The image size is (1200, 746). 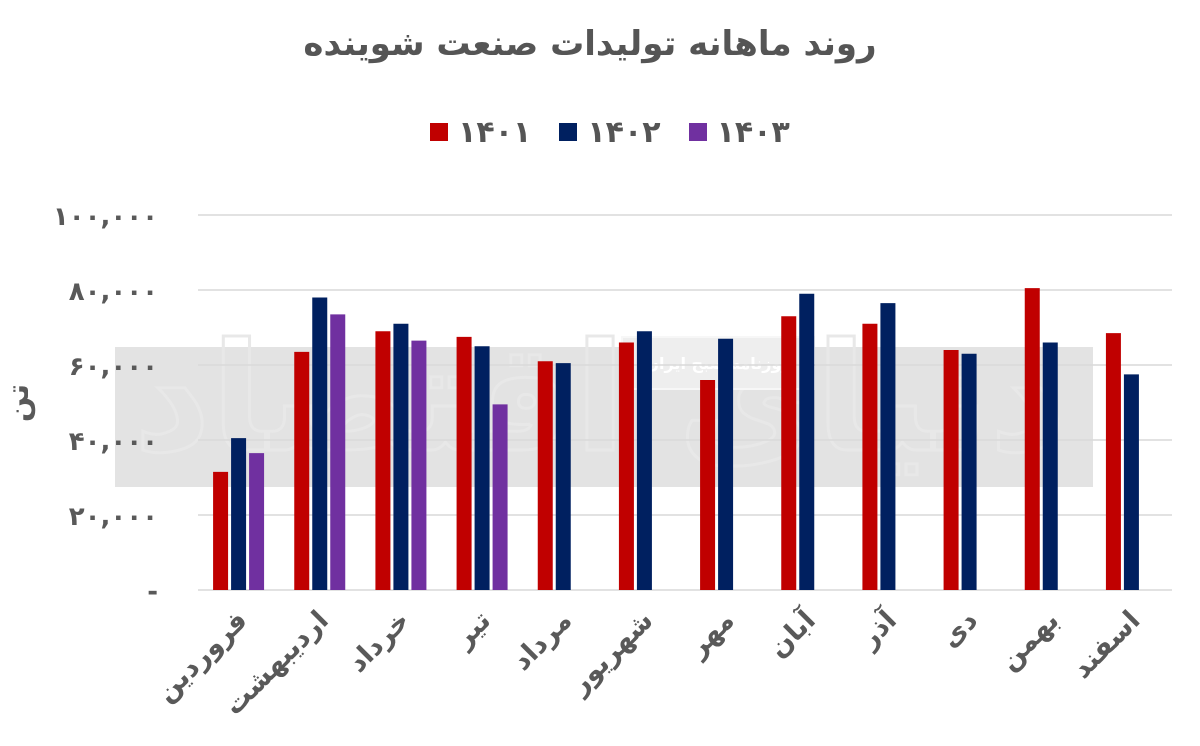 I want to click on y-tick-label: ۶۰,۰۰۰, so click(x=113, y=367).